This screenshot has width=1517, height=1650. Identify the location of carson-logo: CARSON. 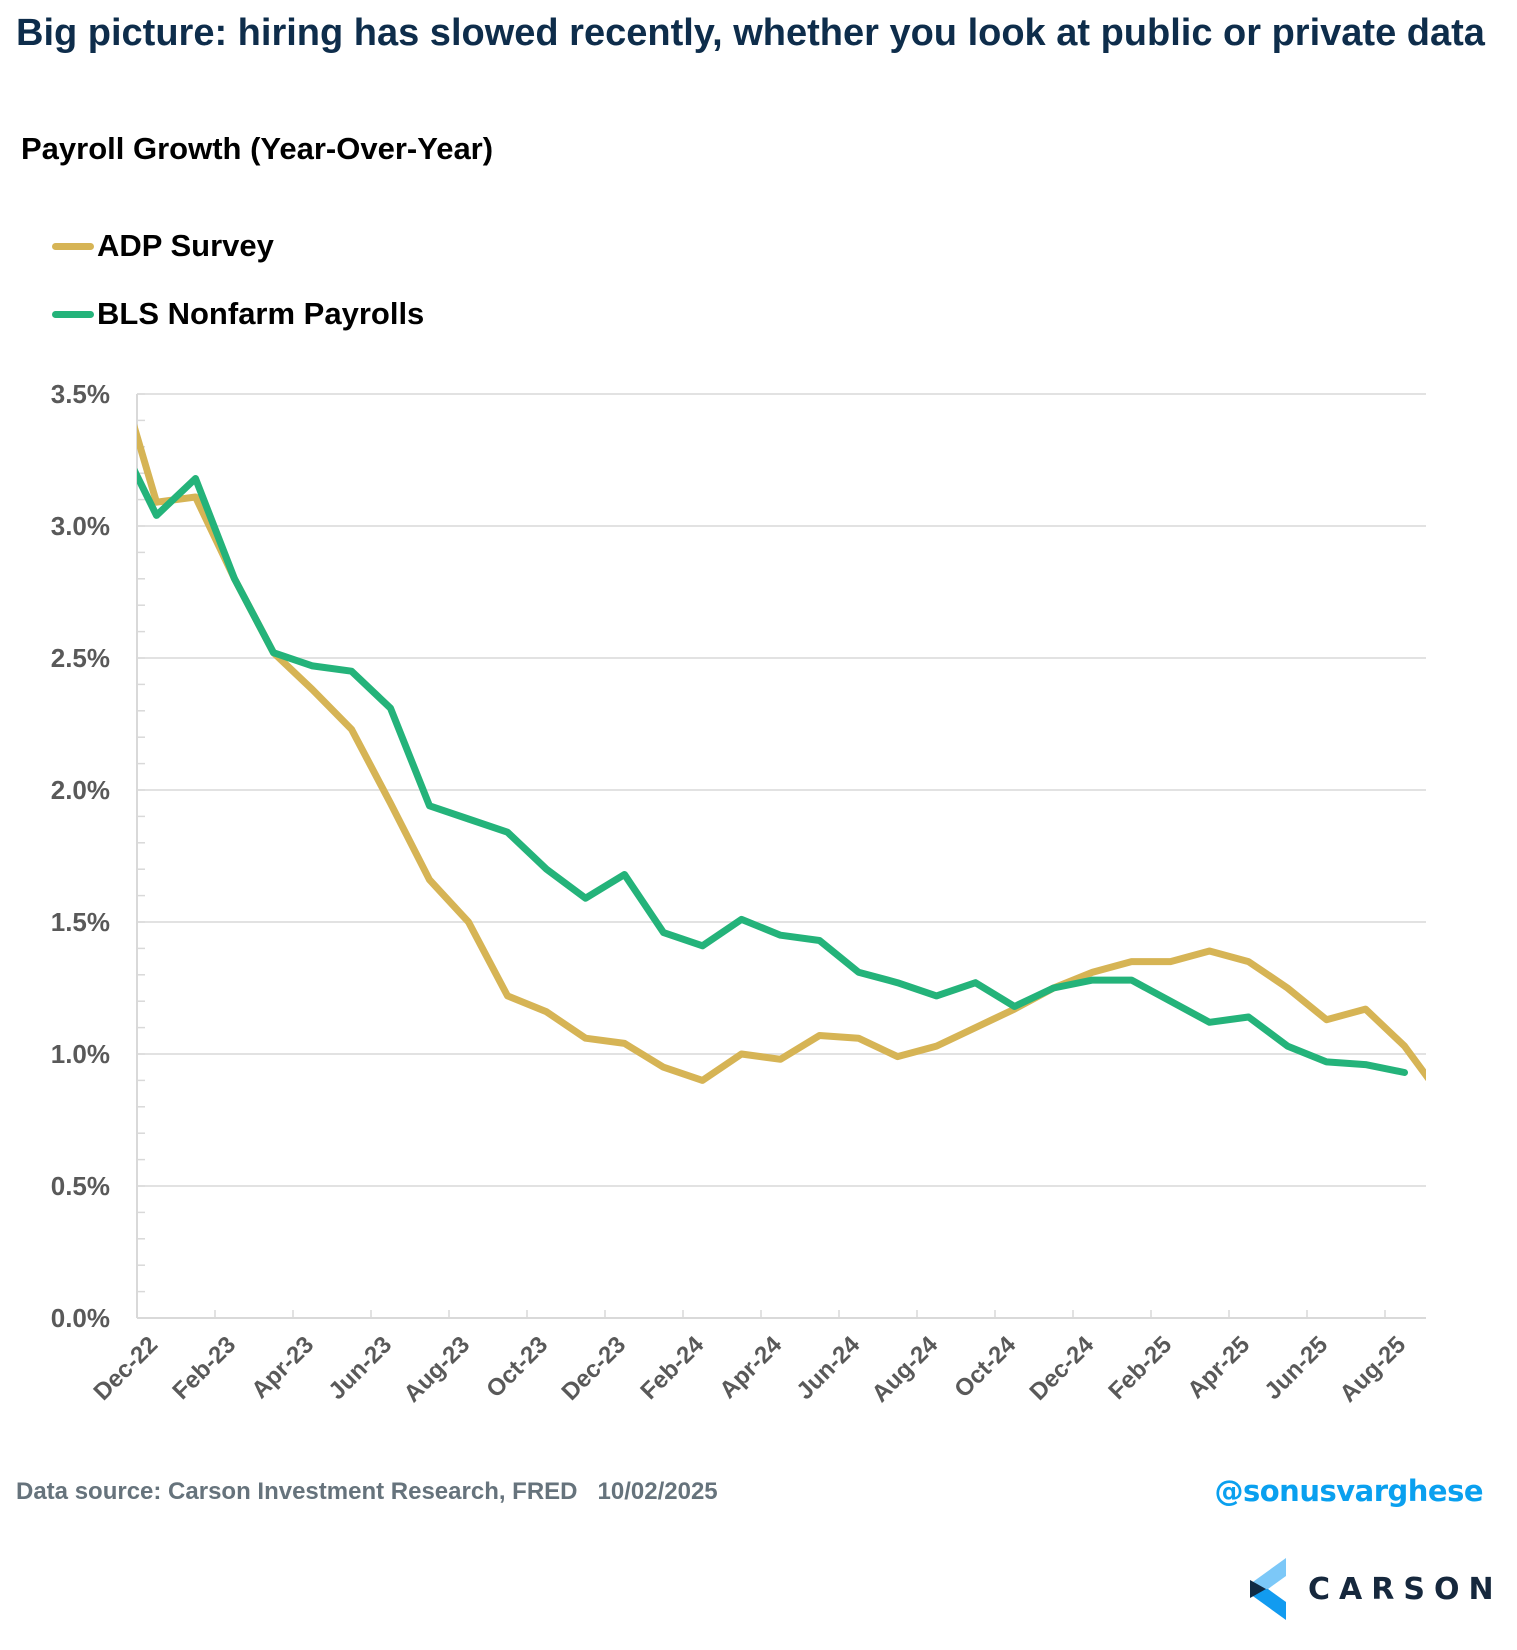
(1376, 1589).